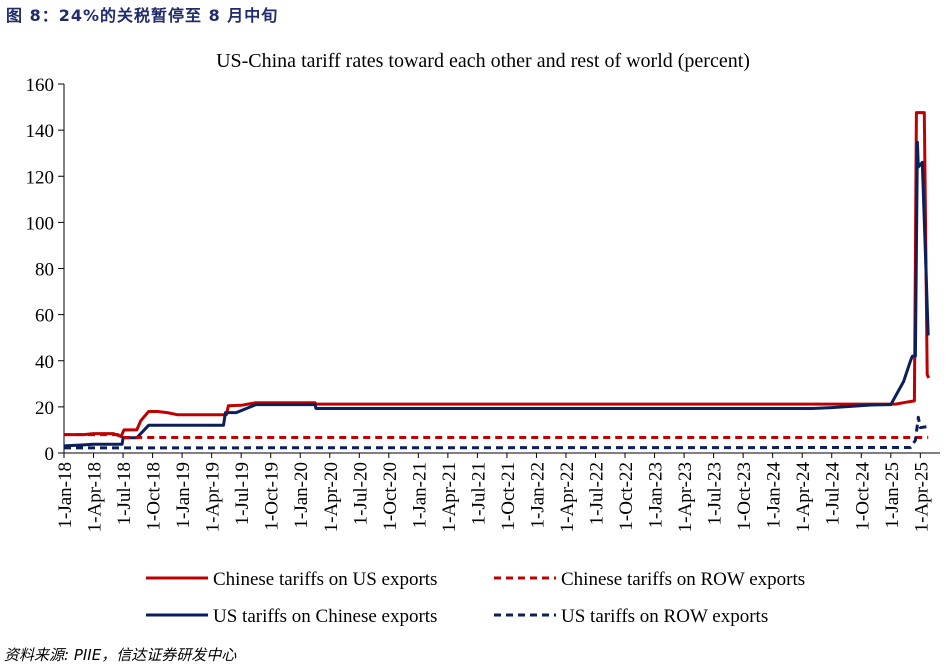 The width and height of the screenshot is (948, 666). Describe the element at coordinates (685, 497) in the screenshot. I see `x-tick-label: 1-Apr-23` at that location.